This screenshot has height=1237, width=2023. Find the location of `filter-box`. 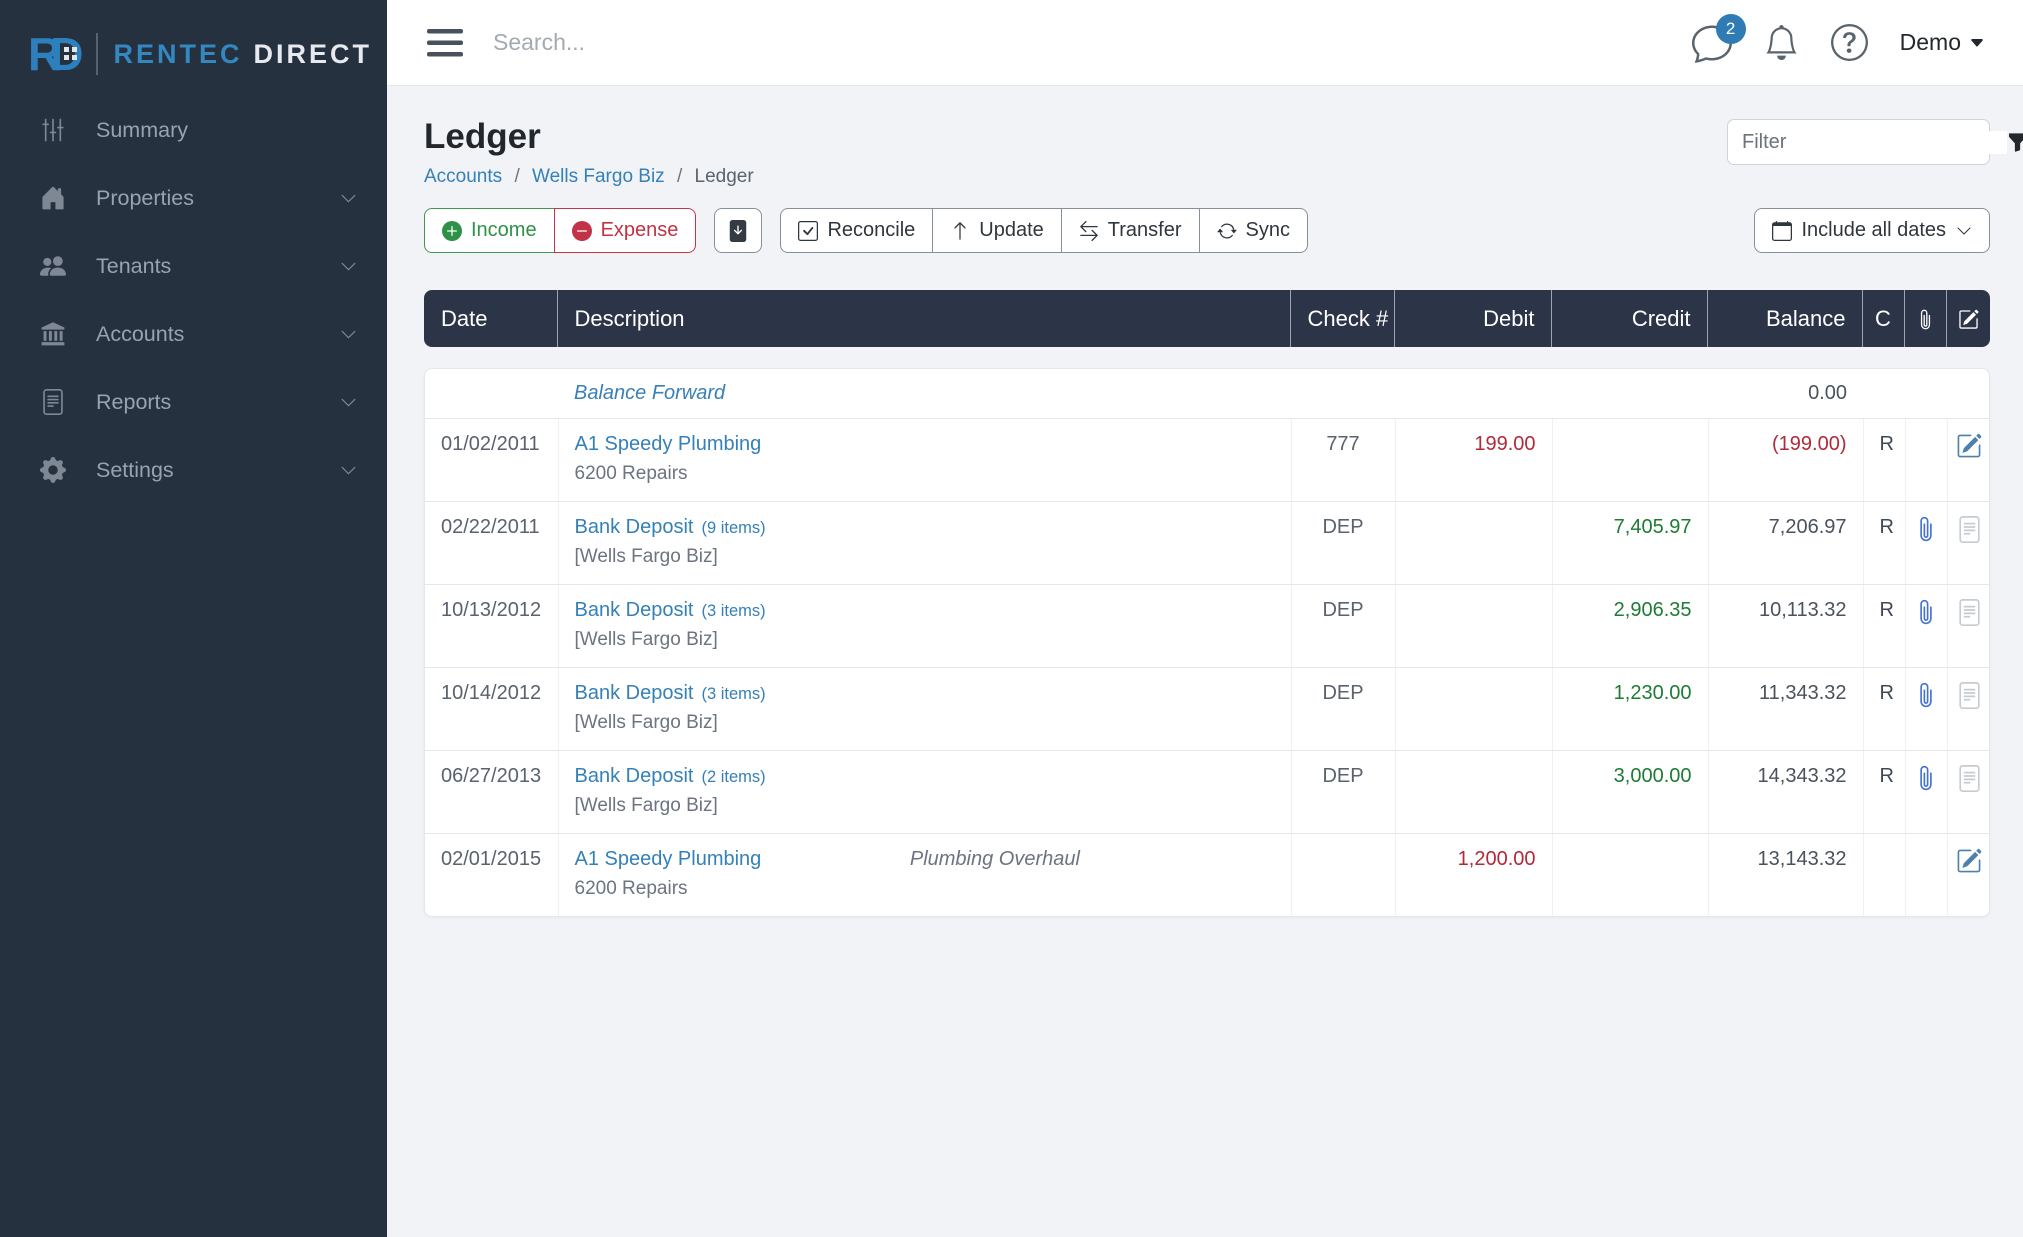

filter-box is located at coordinates (1875, 142).